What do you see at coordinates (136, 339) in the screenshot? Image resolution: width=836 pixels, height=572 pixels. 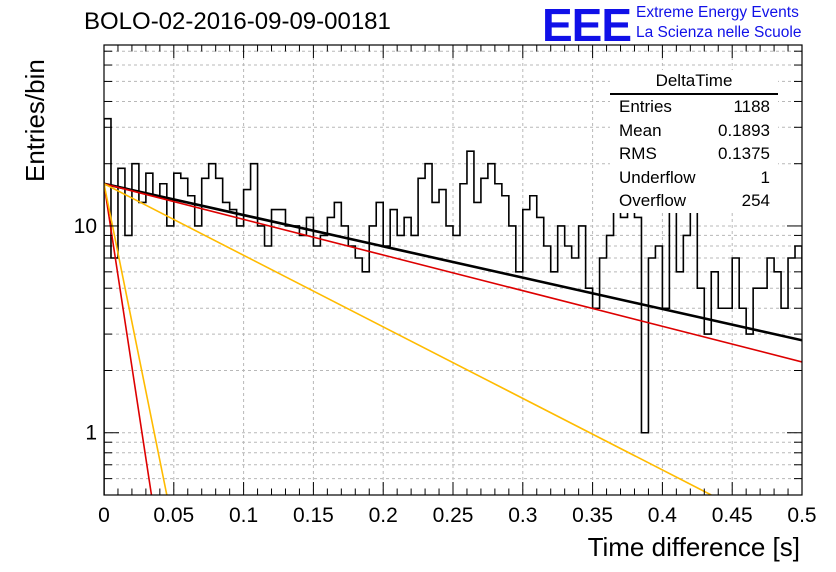 I see `fit-line` at bounding box center [136, 339].